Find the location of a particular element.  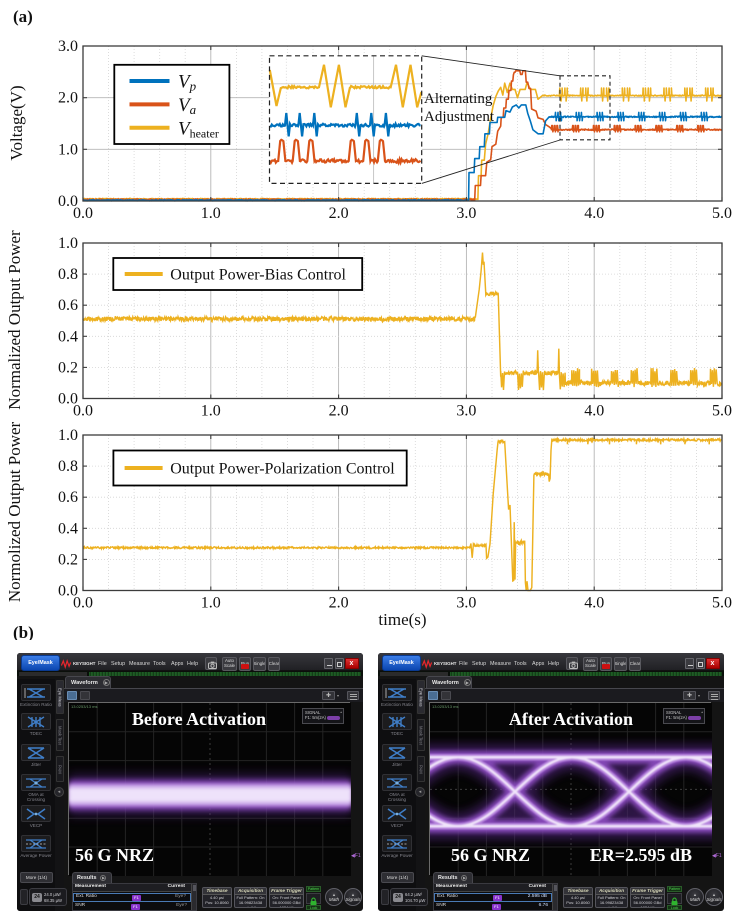

svg-text: Normolized Output Power is located at coordinates (14, 511).